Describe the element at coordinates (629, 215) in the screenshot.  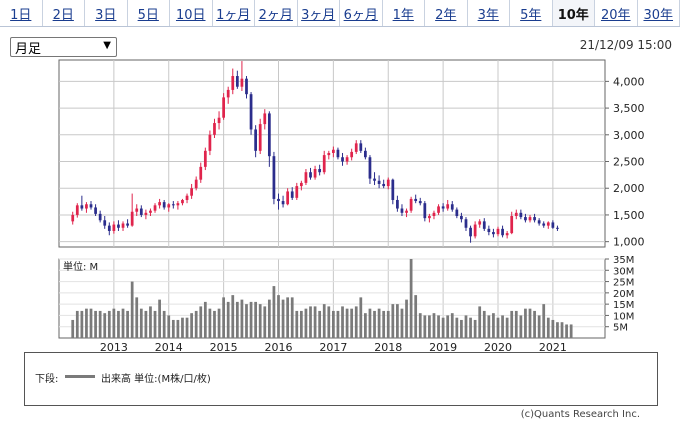
I see `y-tick-label: 1,500` at that location.